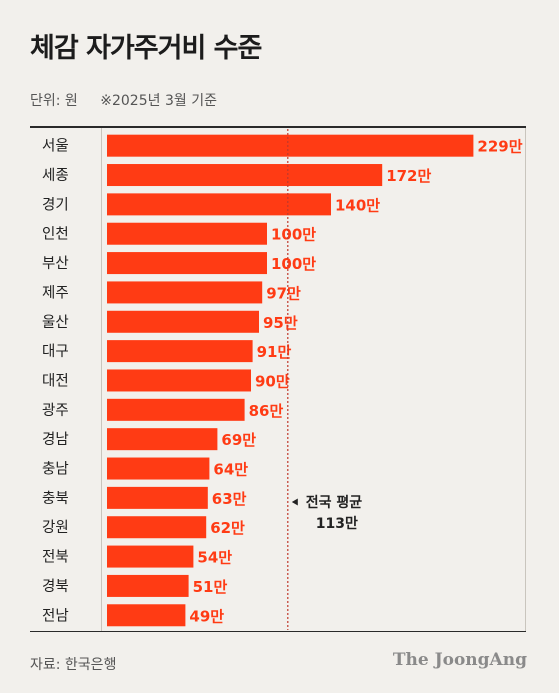 The image size is (559, 693). I want to click on right-divider, so click(525, 379).